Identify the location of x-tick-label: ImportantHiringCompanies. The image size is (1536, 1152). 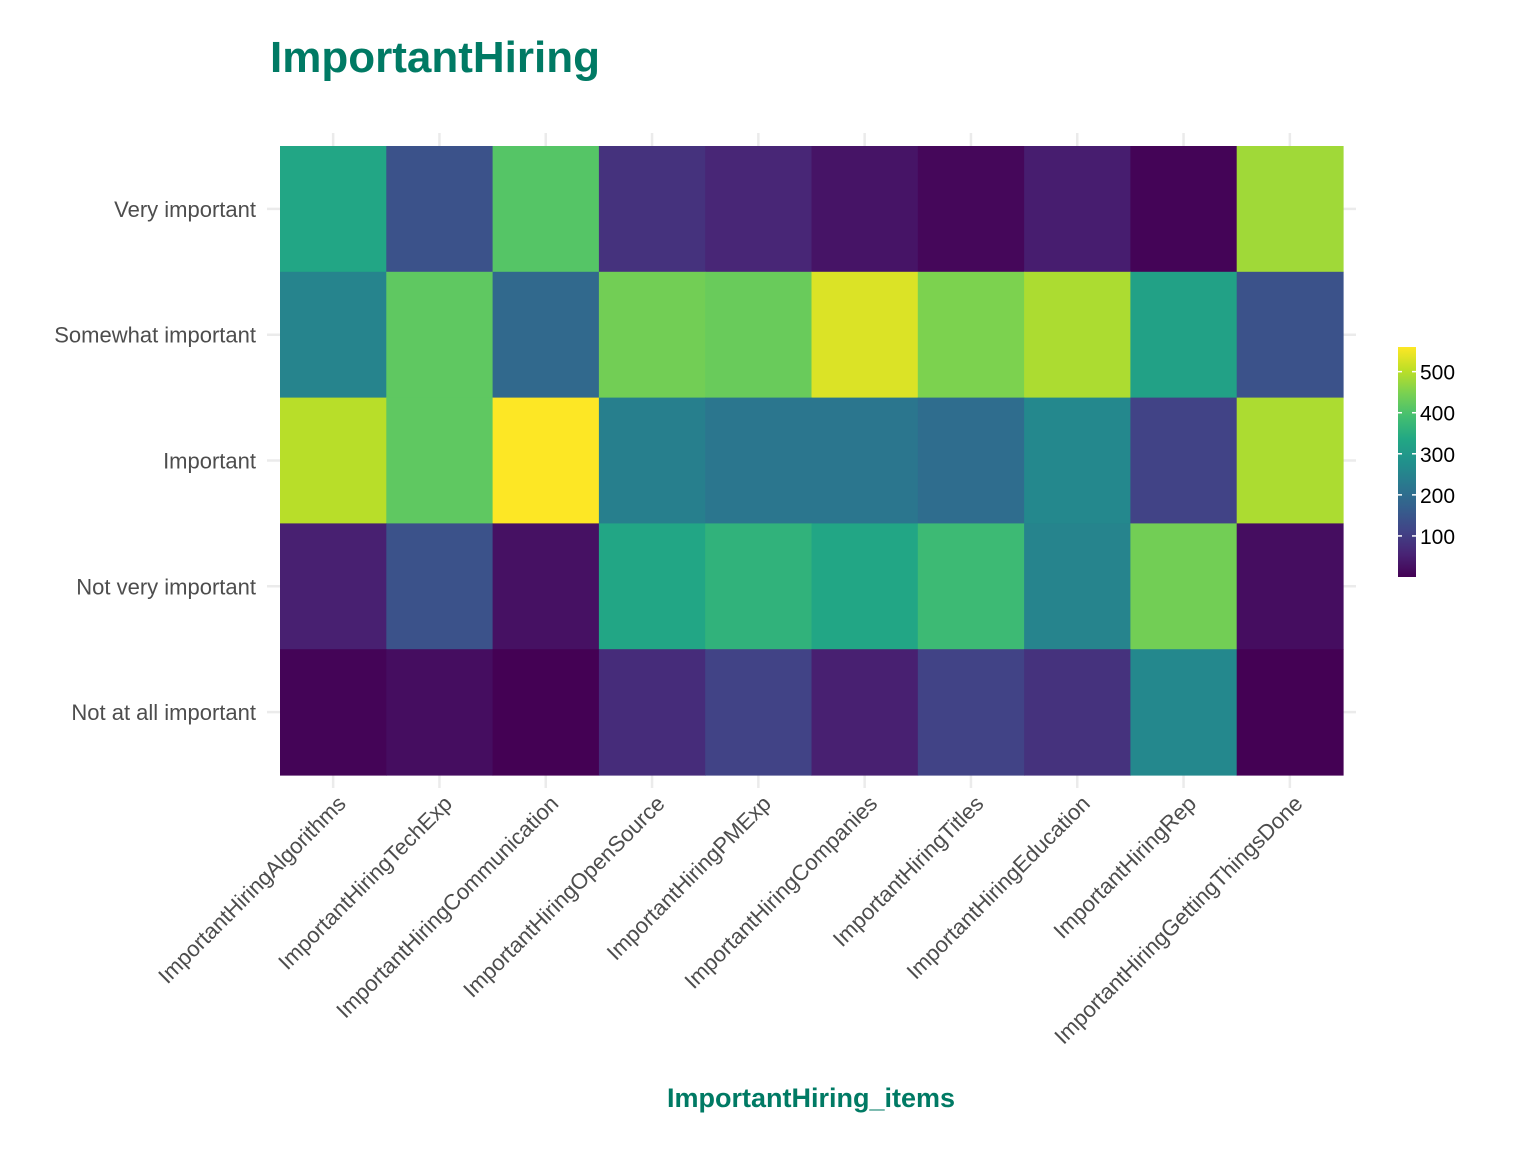
(780, 892).